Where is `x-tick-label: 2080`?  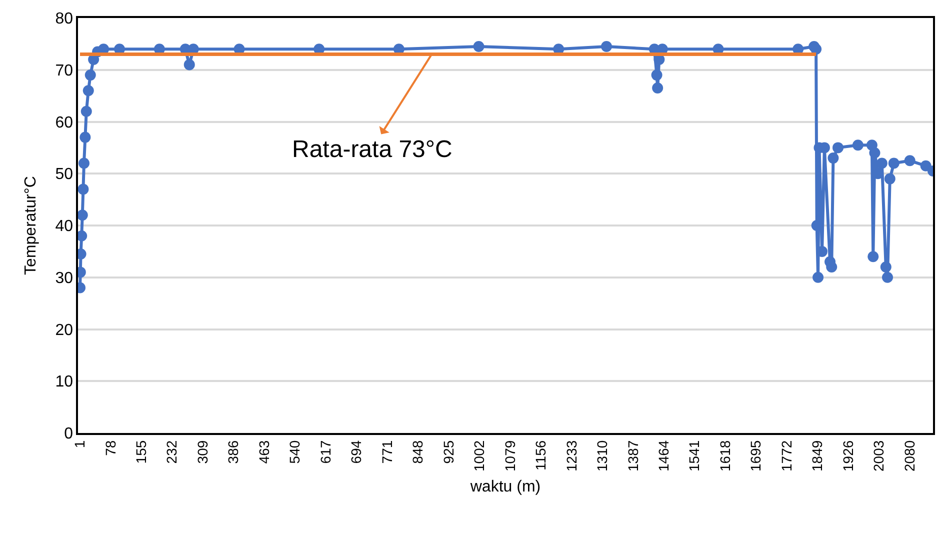 x-tick-label: 2080 is located at coordinates (909, 456).